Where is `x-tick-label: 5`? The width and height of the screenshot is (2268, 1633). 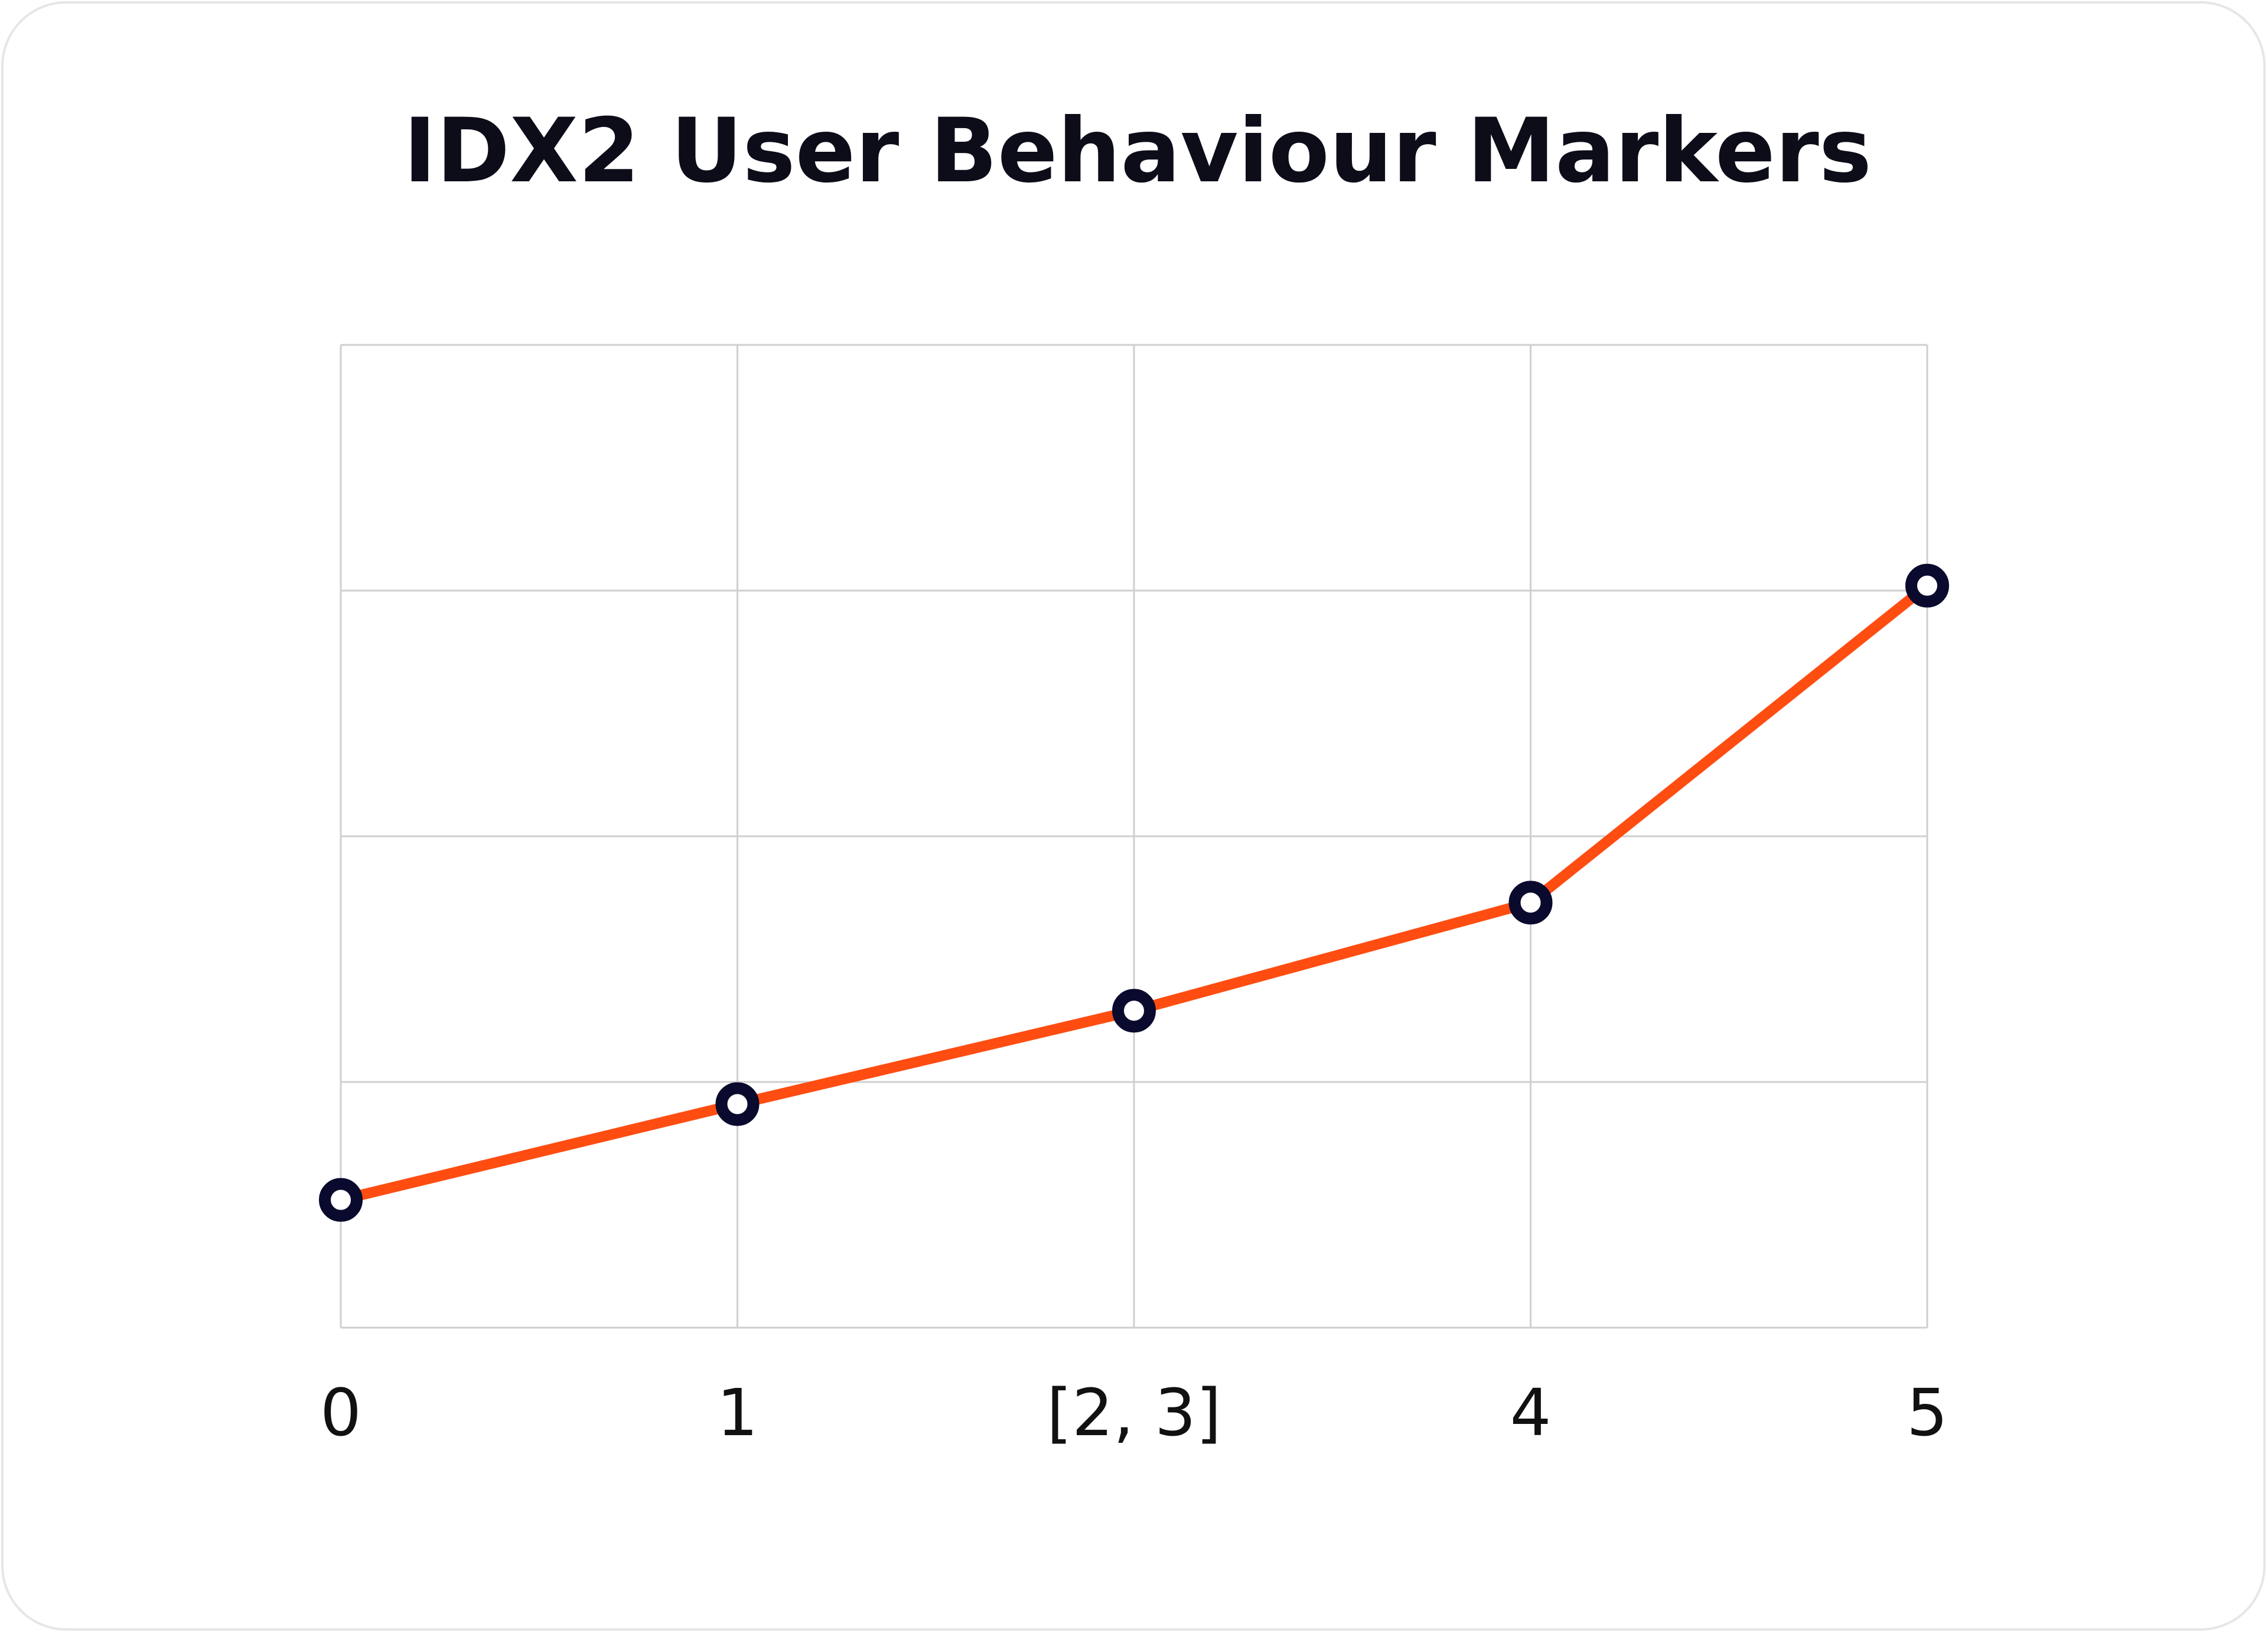
x-tick-label: 5 is located at coordinates (1927, 1413).